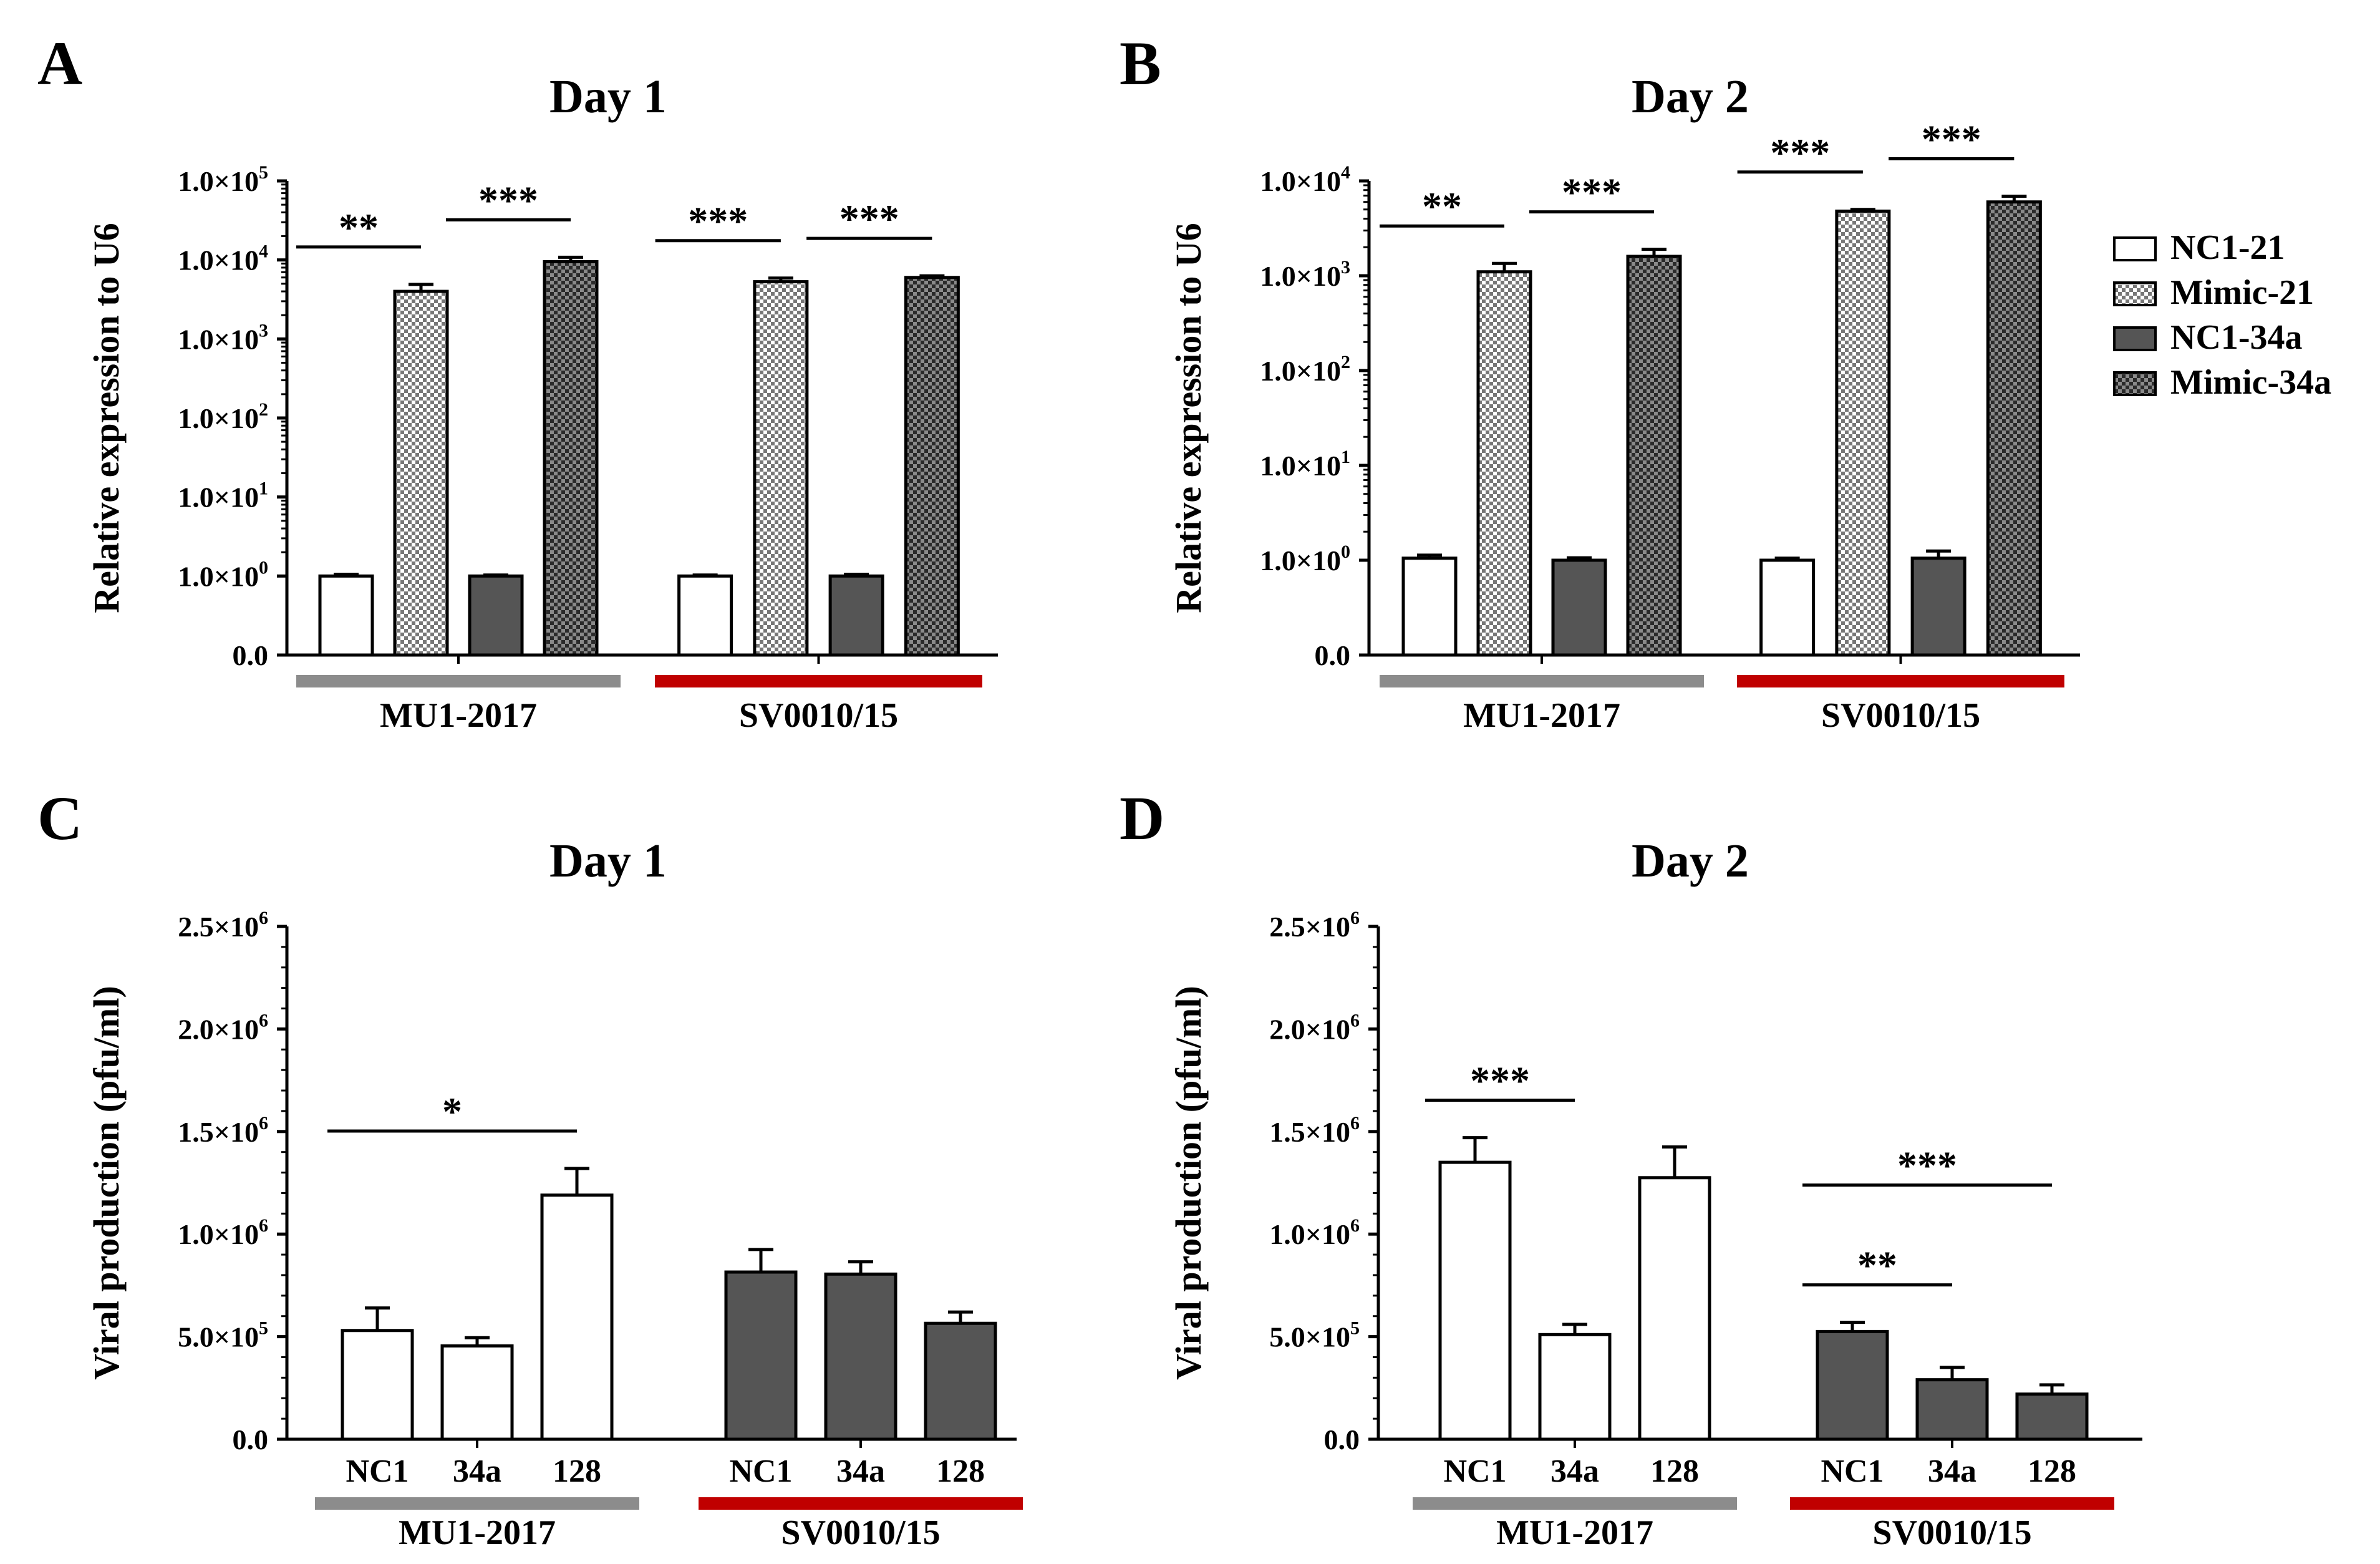  What do you see at coordinates (2222, 315) in the screenshot?
I see `legend: NC1-21 Mimic-21 NC1-34a Mimic-34a` at bounding box center [2222, 315].